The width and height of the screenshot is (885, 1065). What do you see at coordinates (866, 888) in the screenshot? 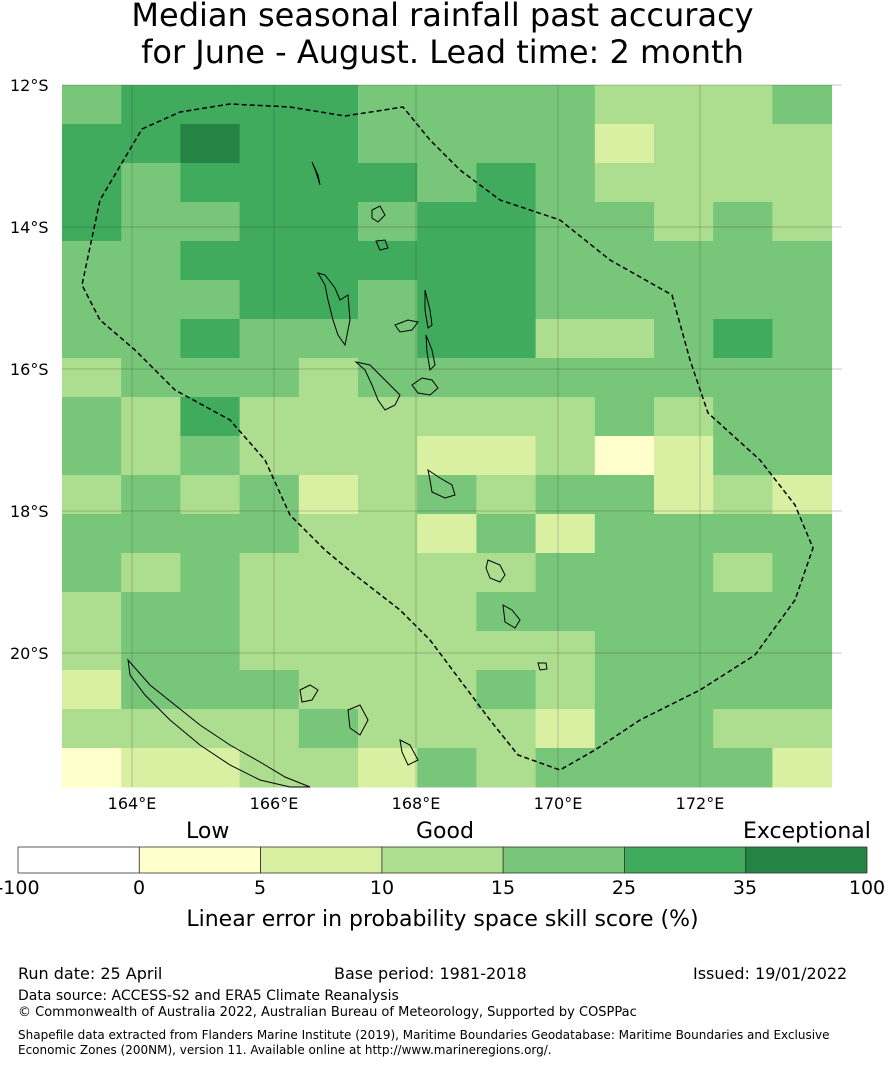
I see `colorbar-tick: 100` at bounding box center [866, 888].